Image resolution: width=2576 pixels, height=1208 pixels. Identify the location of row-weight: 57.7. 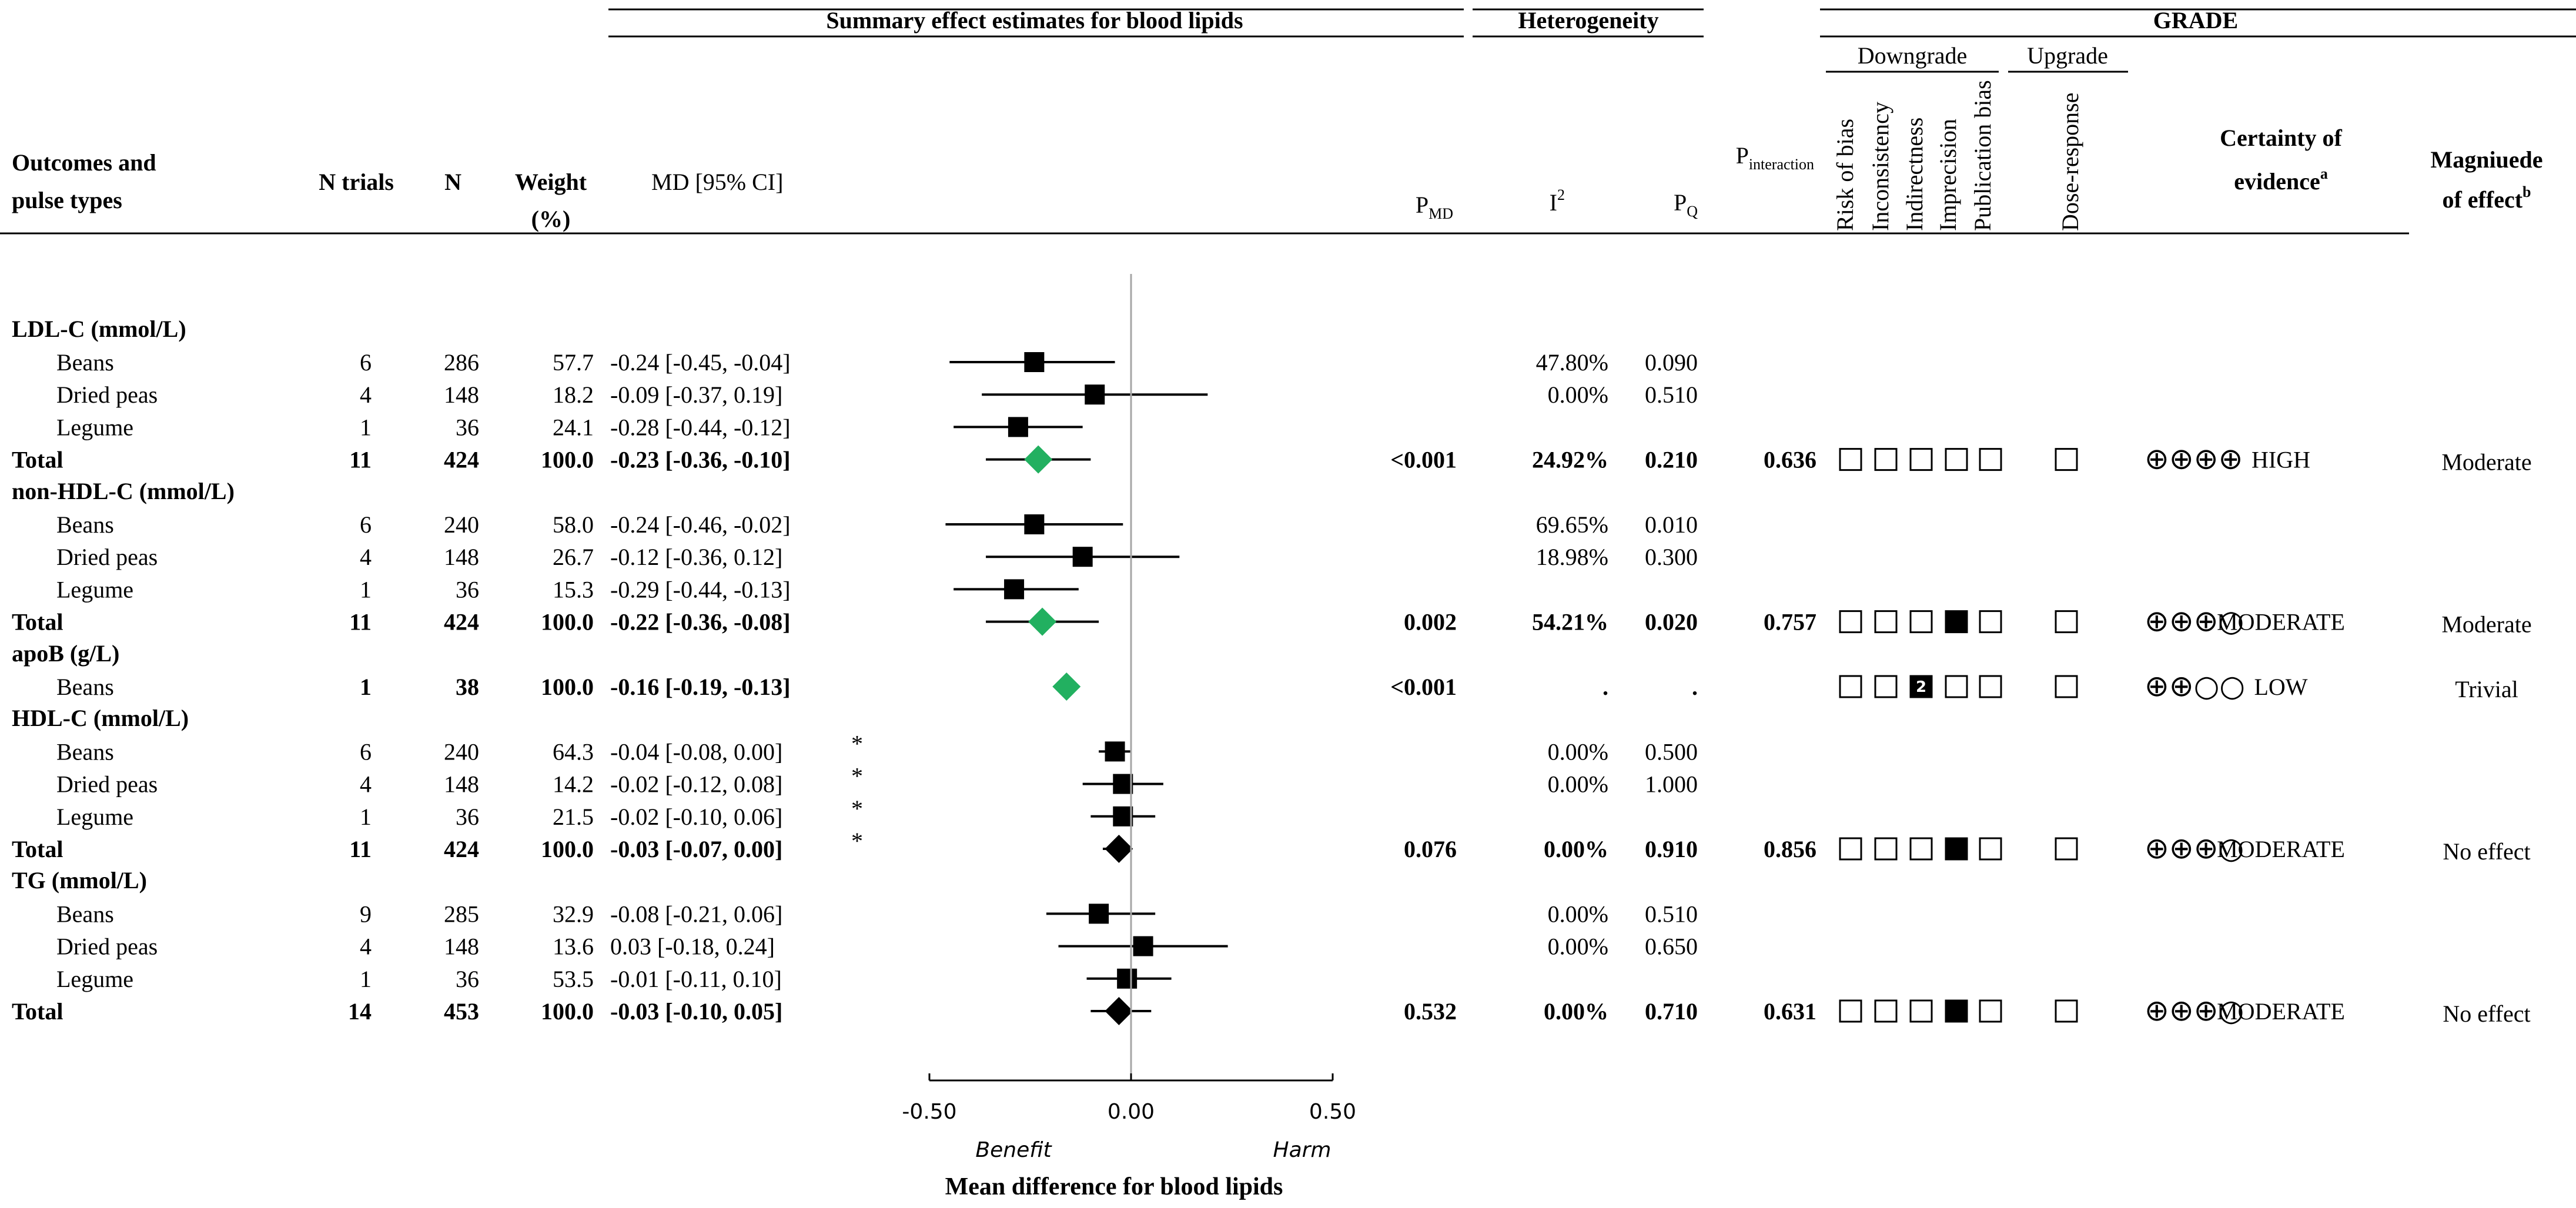
(573, 362).